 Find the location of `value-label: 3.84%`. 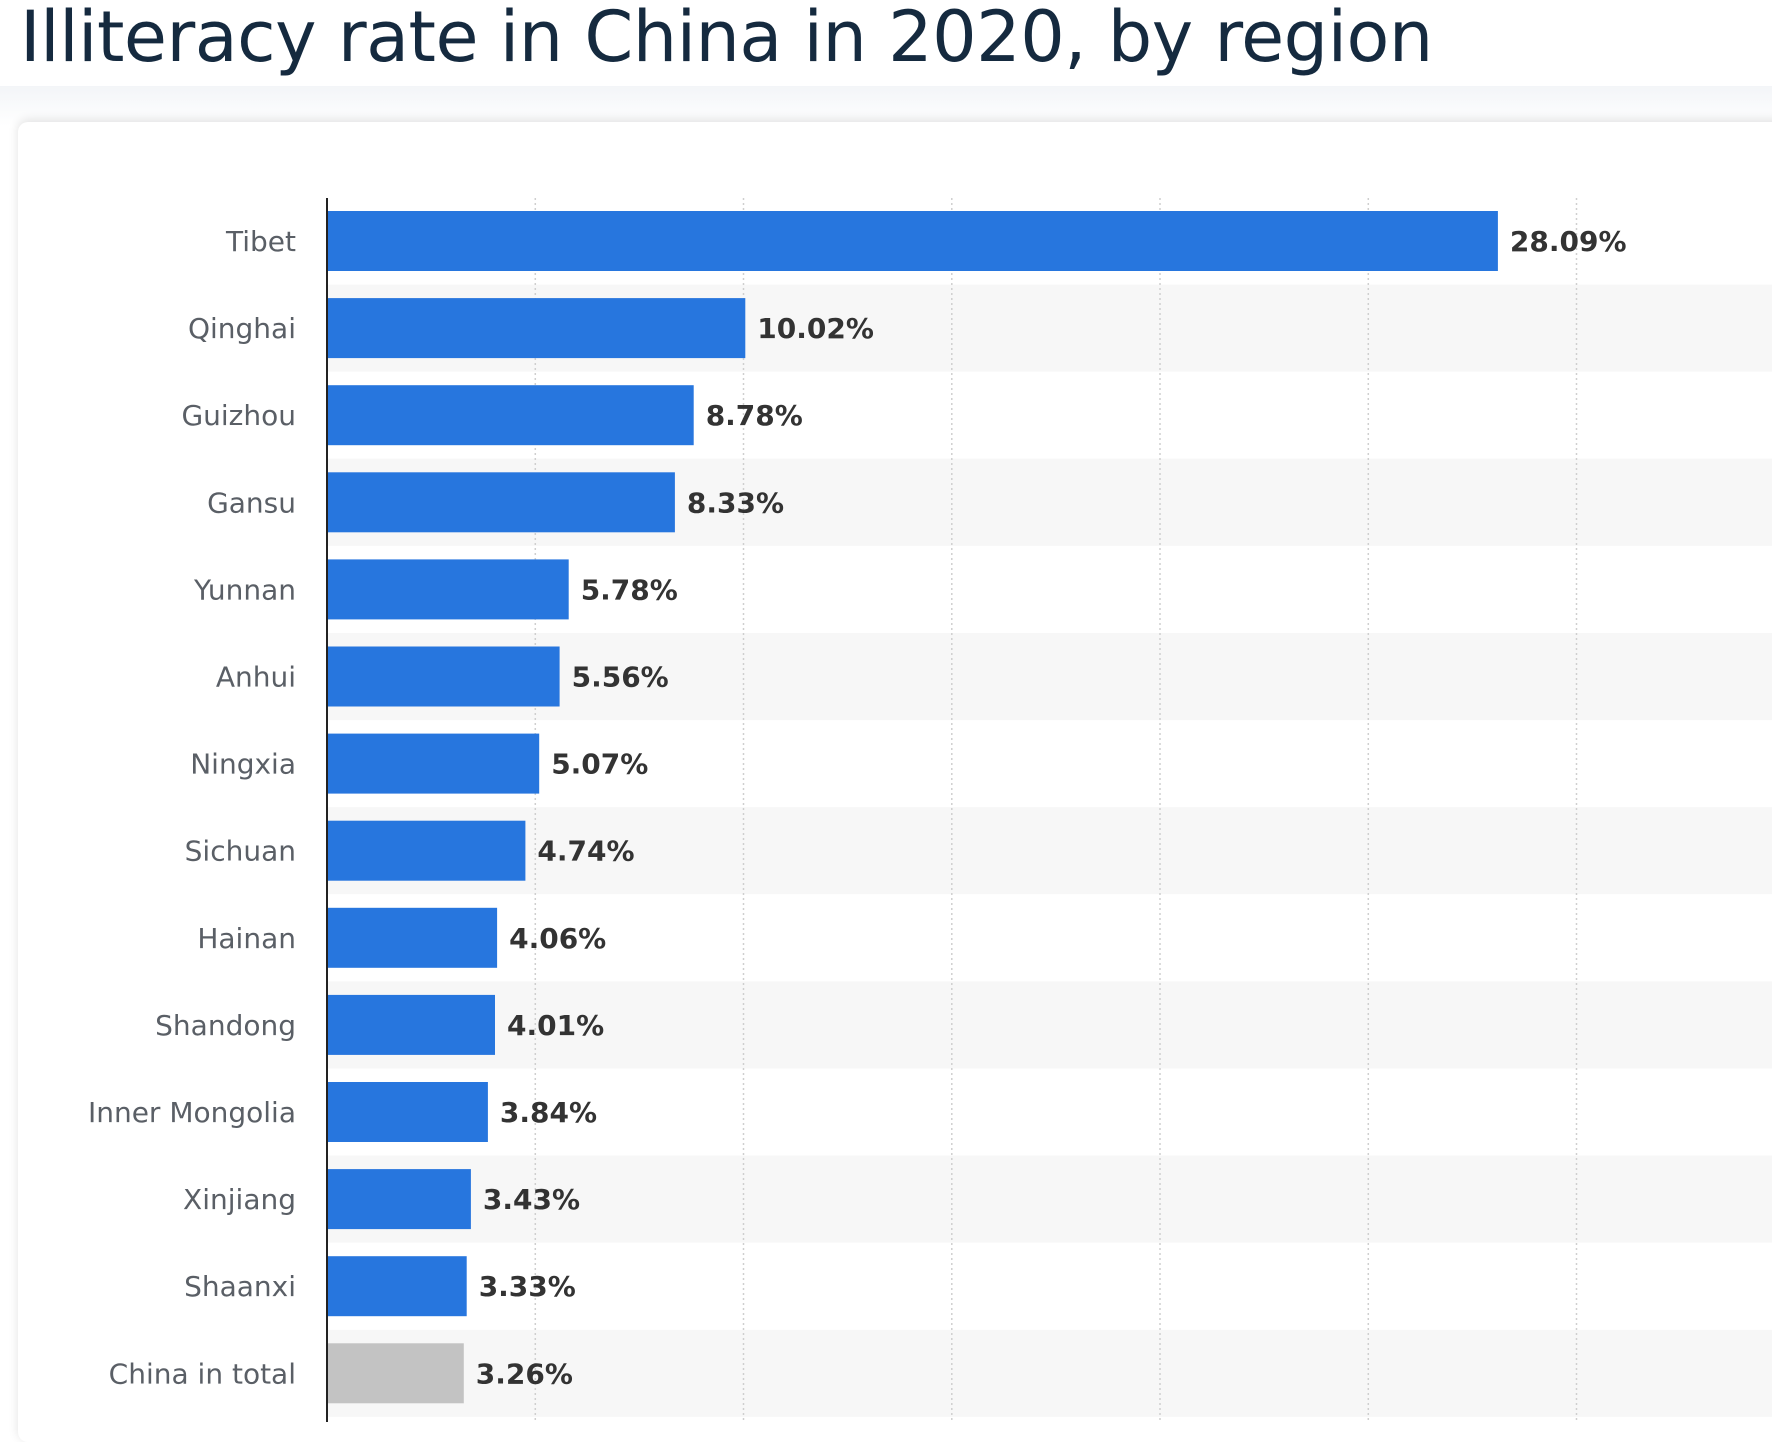

value-label: 3.84% is located at coordinates (548, 1112).